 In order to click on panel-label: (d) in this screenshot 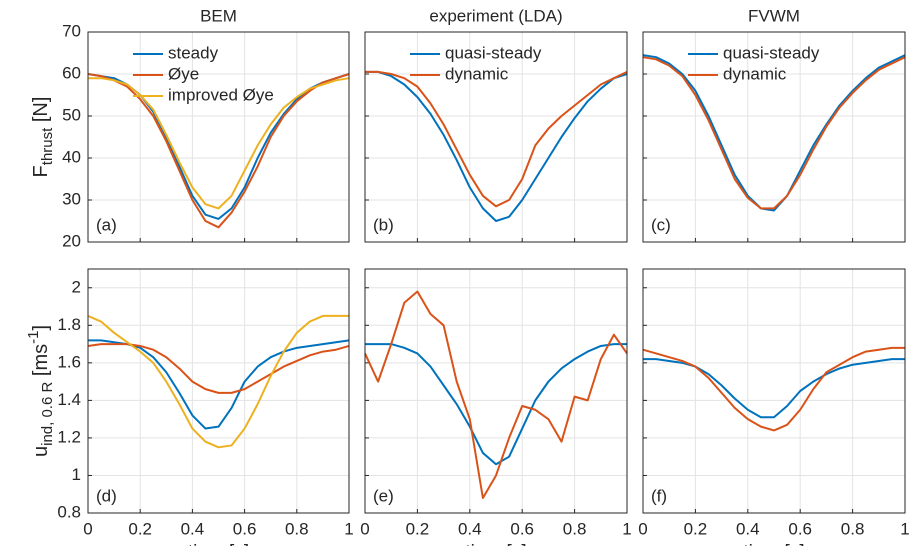, I will do `click(106, 495)`.